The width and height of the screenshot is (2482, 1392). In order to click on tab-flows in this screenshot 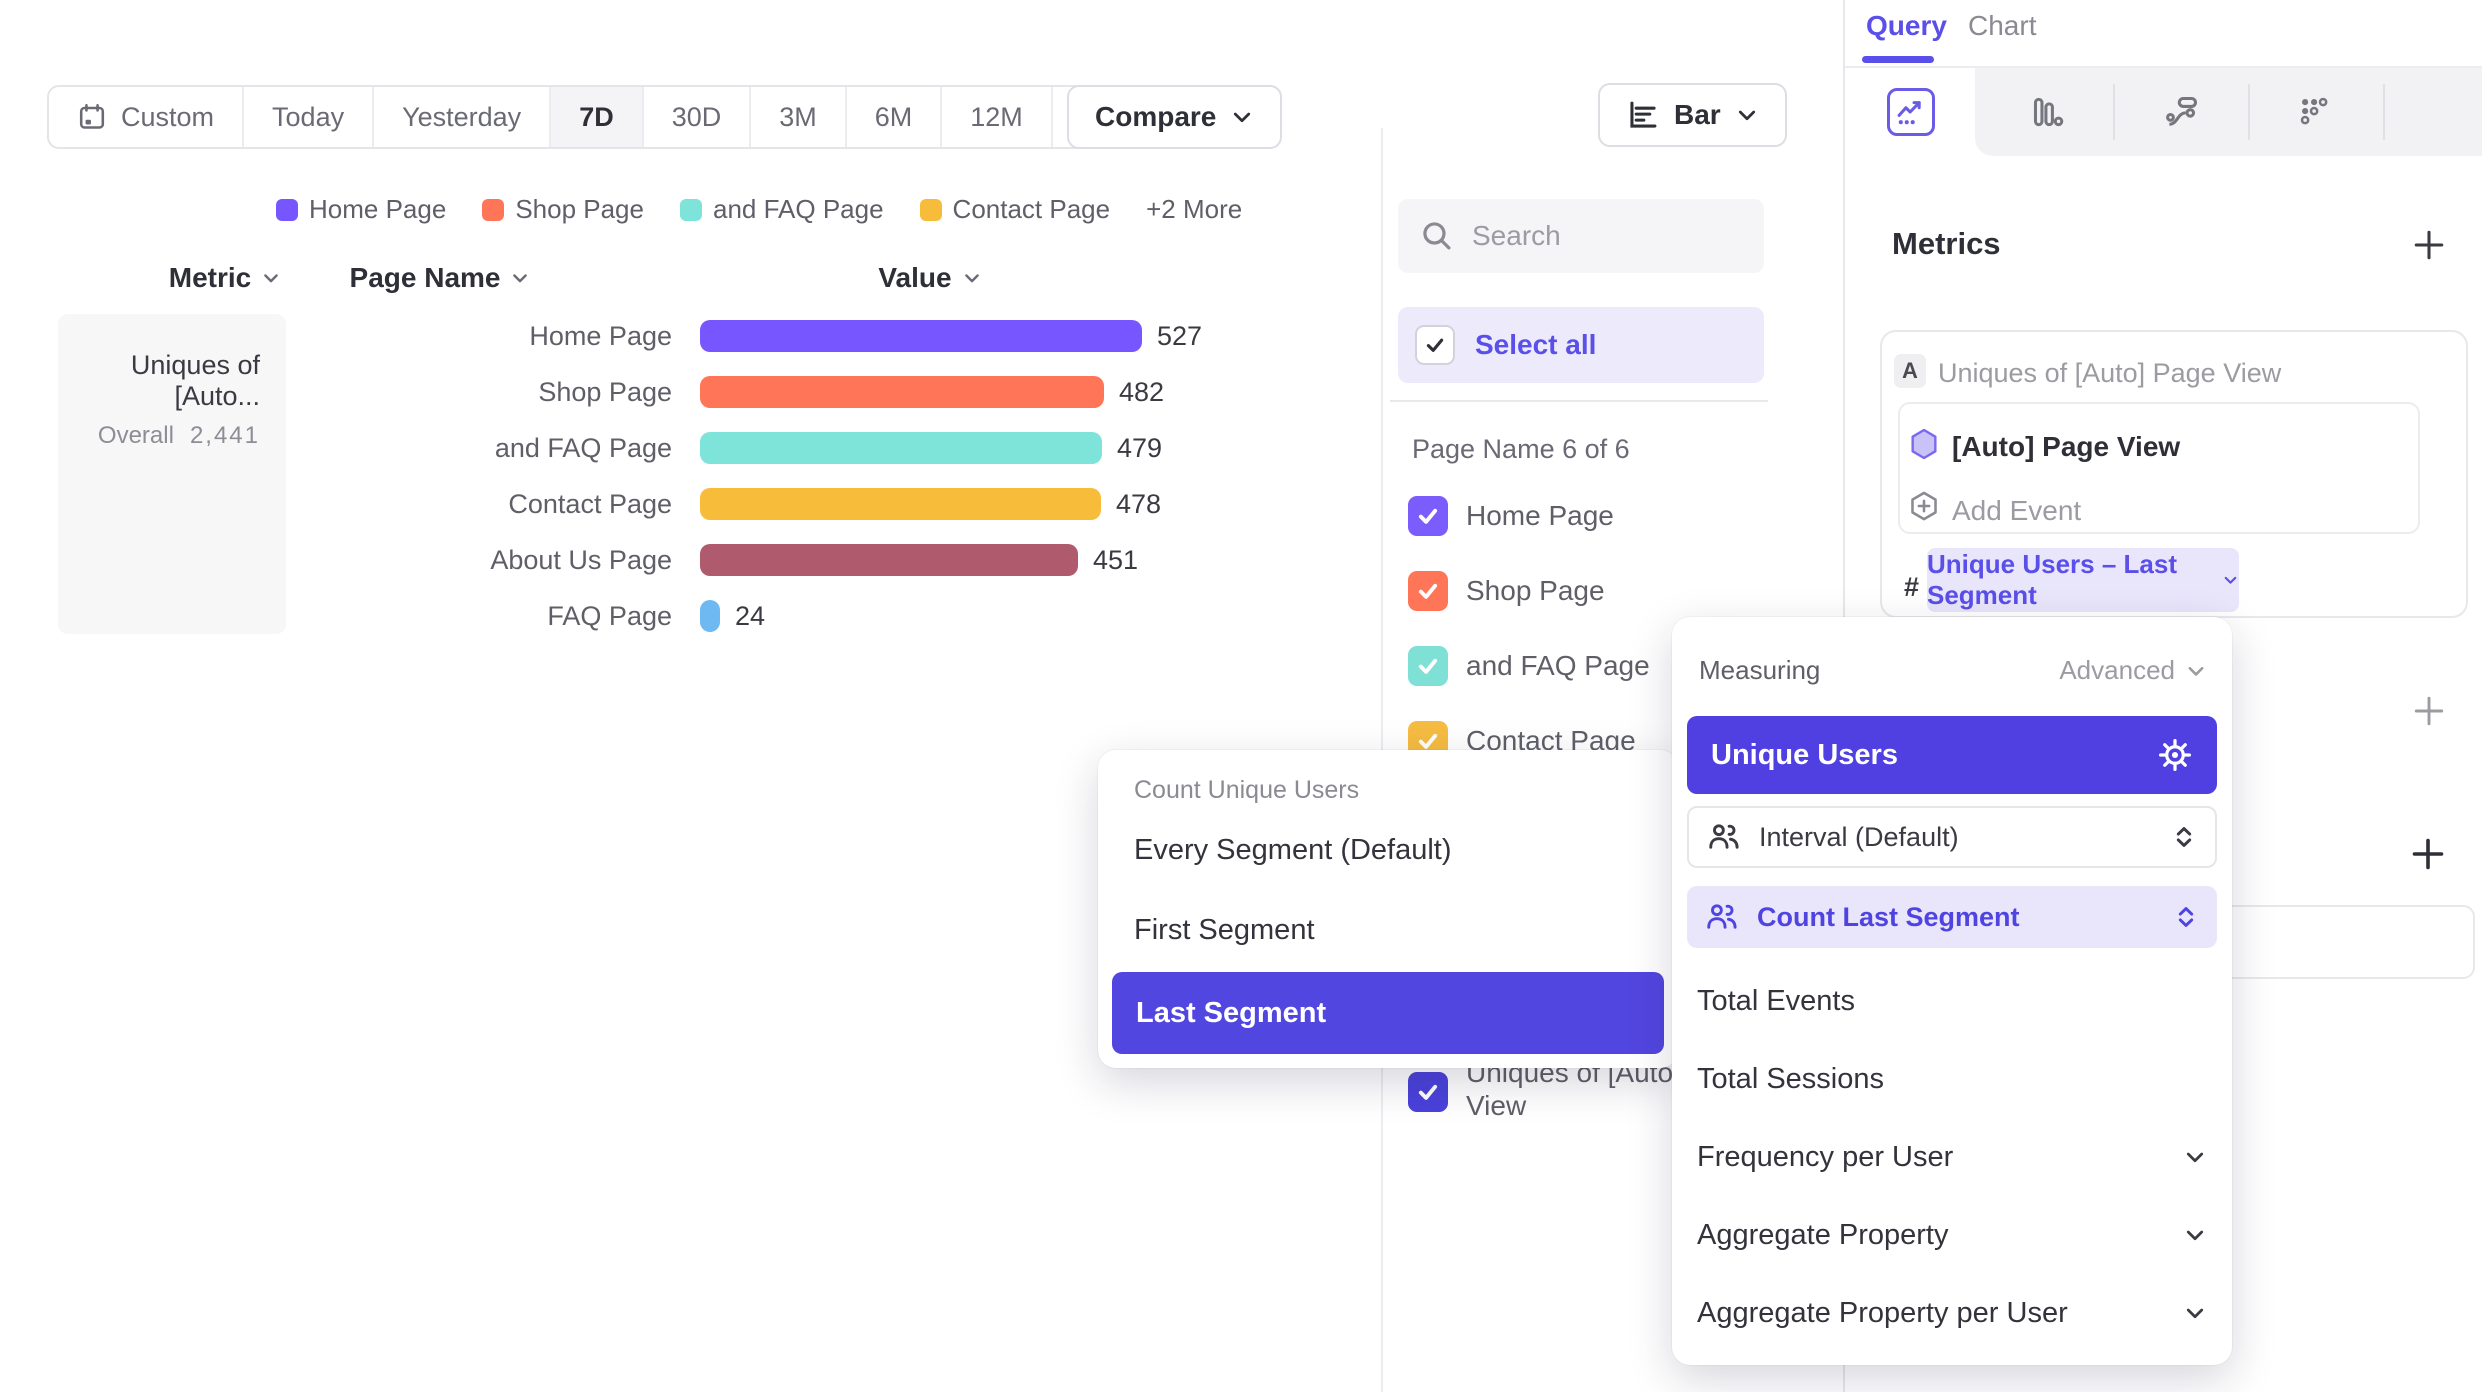, I will do `click(2182, 112)`.